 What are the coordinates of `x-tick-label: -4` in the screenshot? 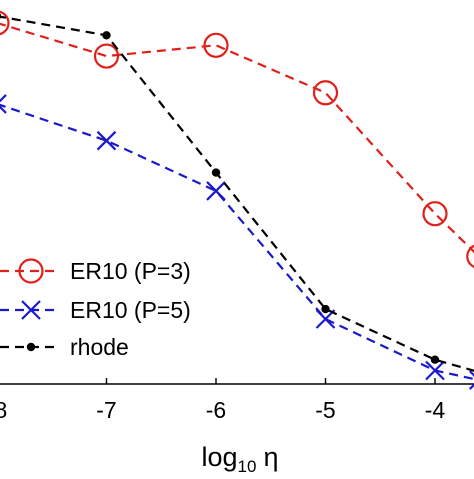 It's located at (435, 410).